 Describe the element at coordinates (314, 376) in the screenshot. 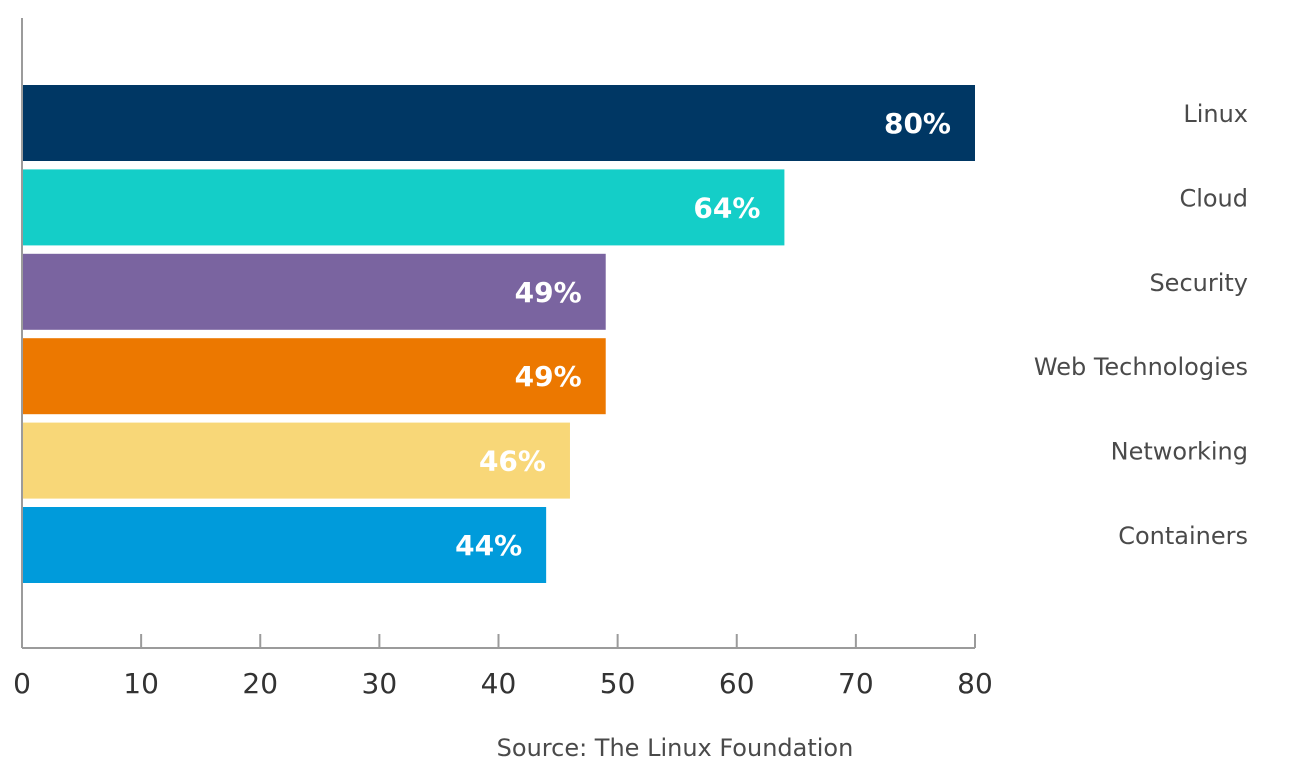

I see `bar-web-technologies` at that location.